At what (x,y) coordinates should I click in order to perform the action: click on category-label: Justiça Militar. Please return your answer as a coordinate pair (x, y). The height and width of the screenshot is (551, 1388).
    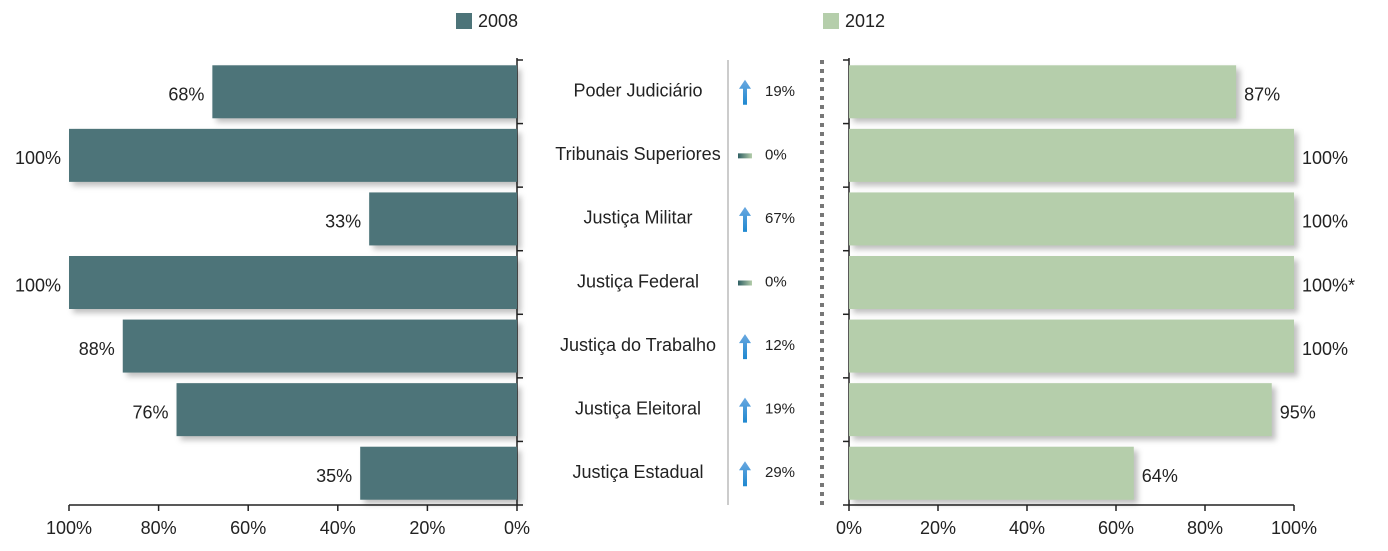
    Looking at the image, I should click on (637, 218).